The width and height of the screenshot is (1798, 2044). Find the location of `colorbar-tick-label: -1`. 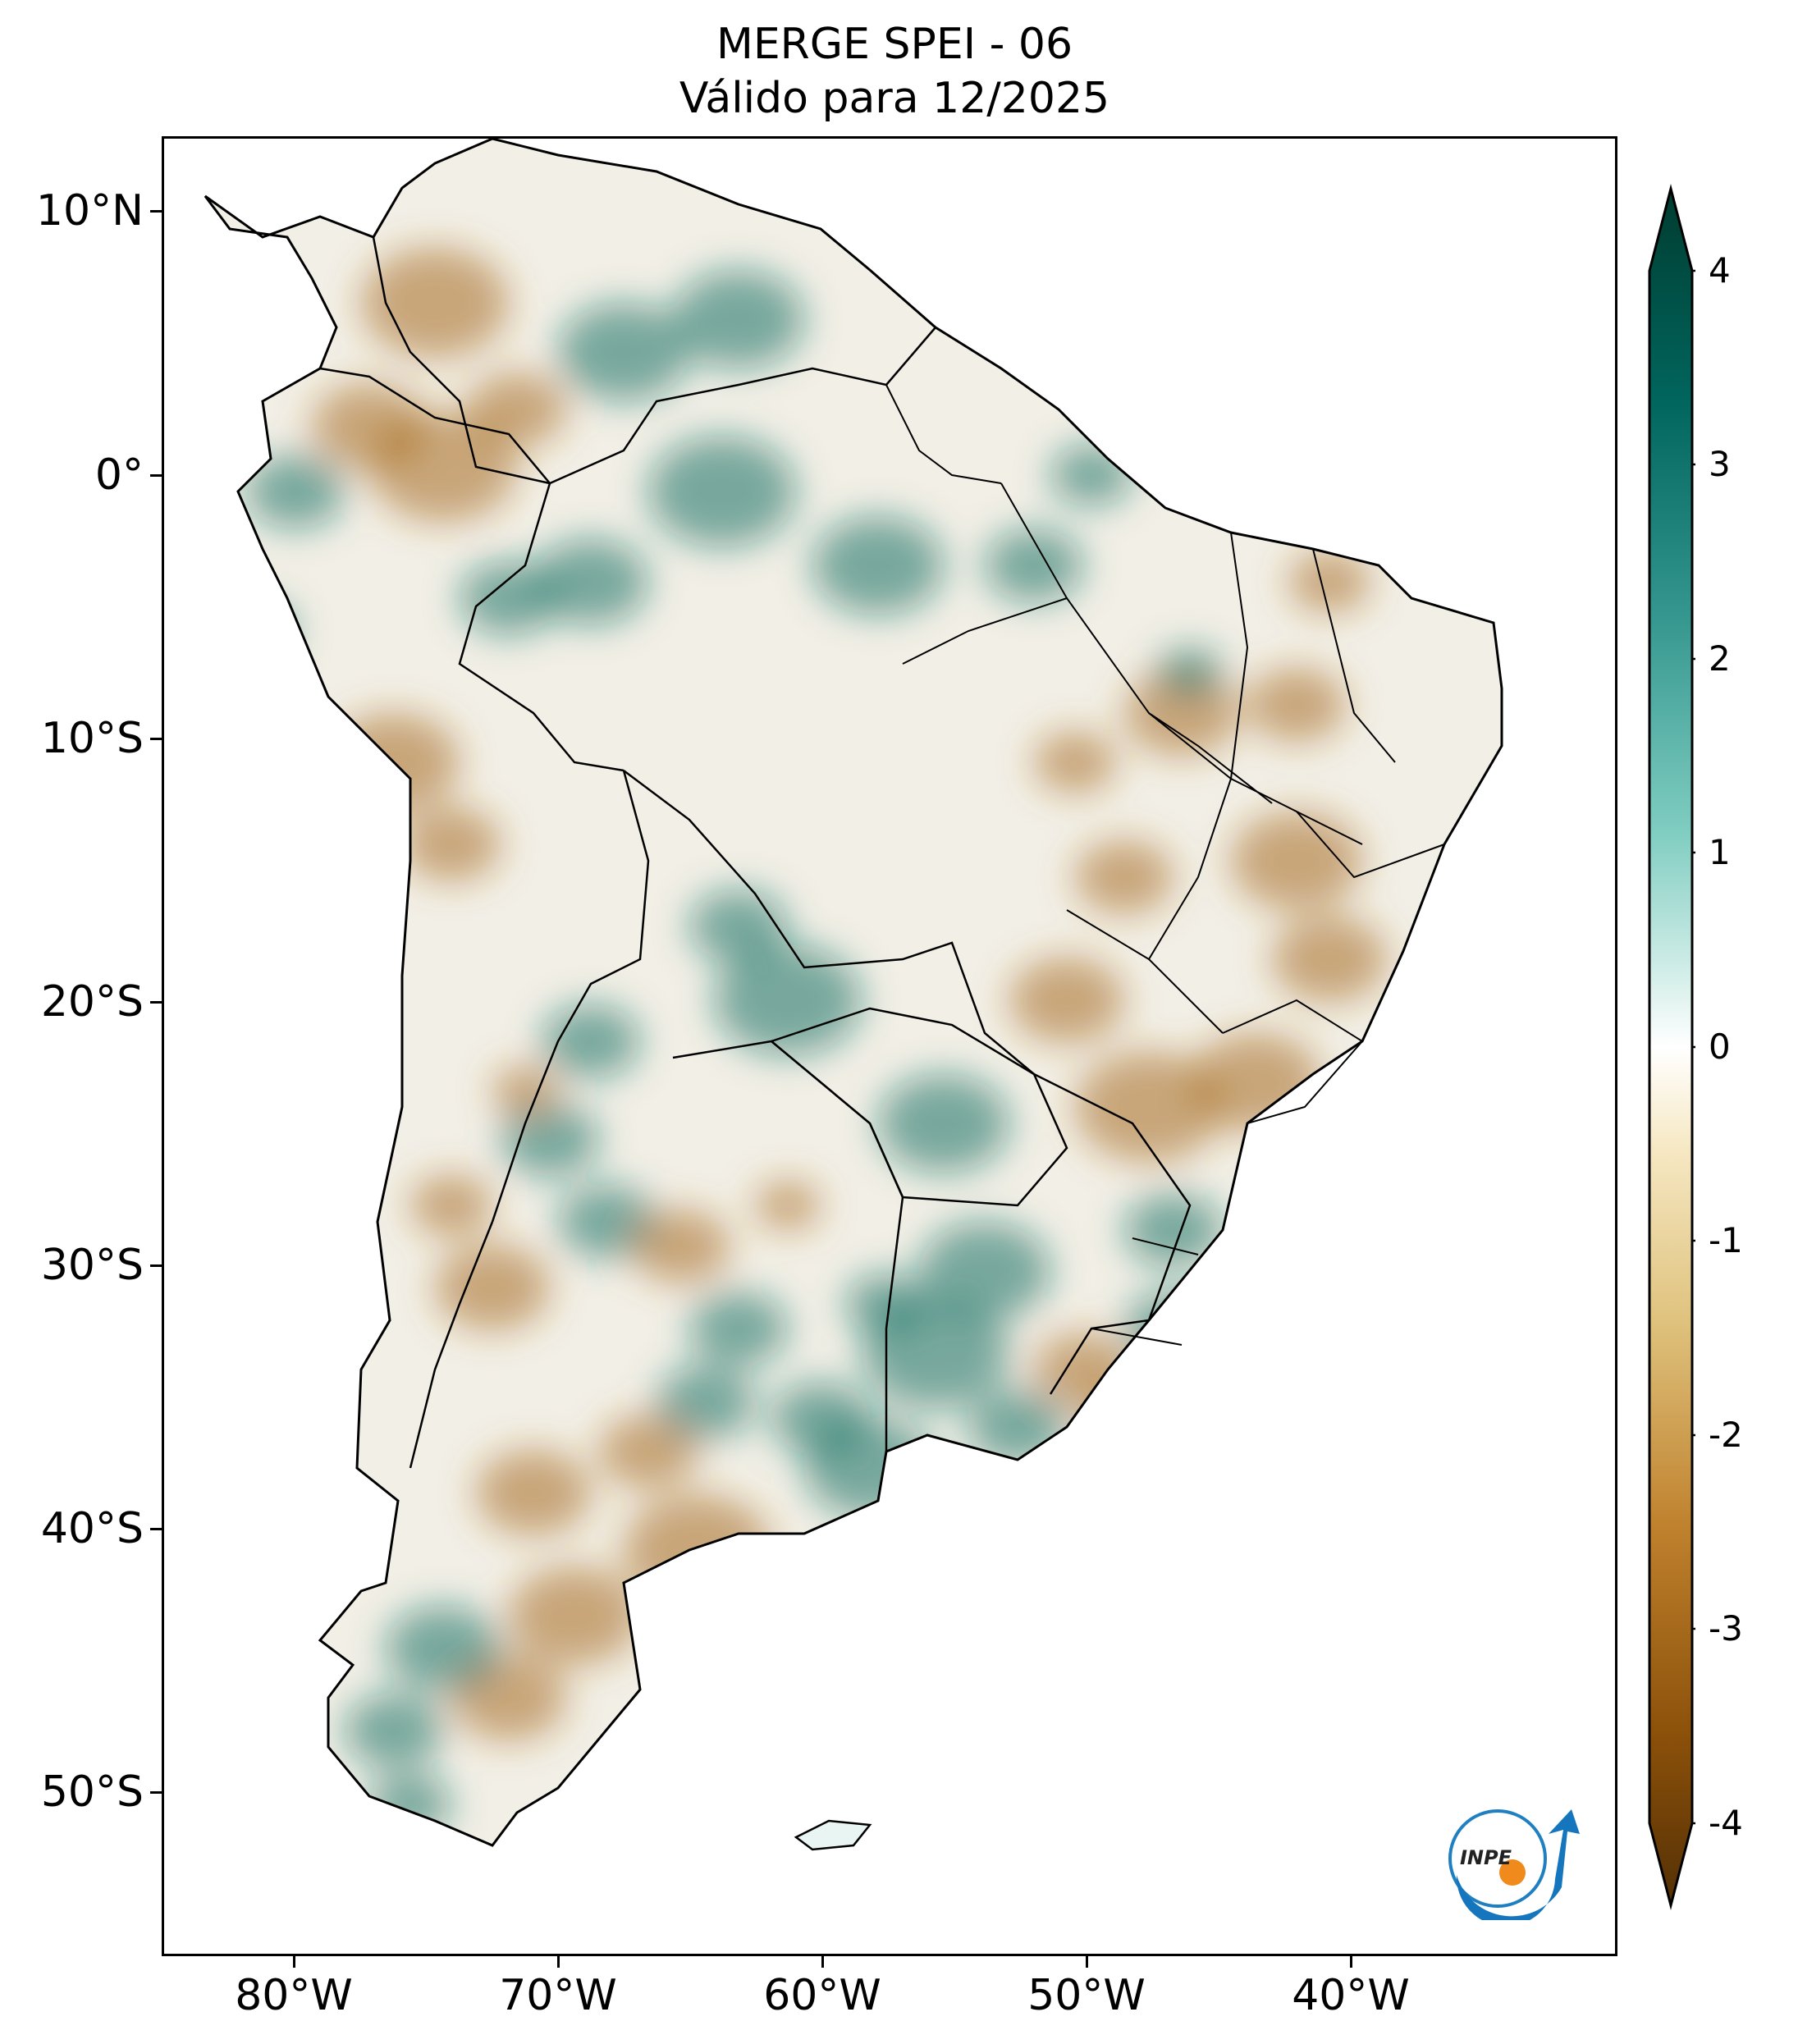

colorbar-tick-label: -1 is located at coordinates (1726, 1240).